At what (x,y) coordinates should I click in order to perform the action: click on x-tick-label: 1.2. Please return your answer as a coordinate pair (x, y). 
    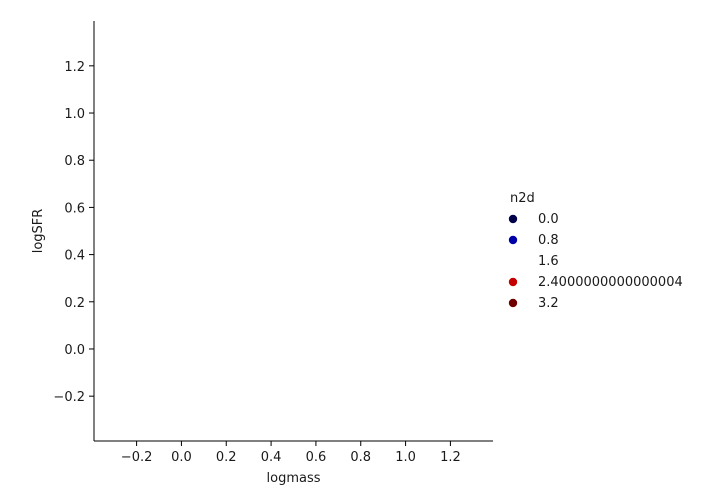
    Looking at the image, I should click on (450, 457).